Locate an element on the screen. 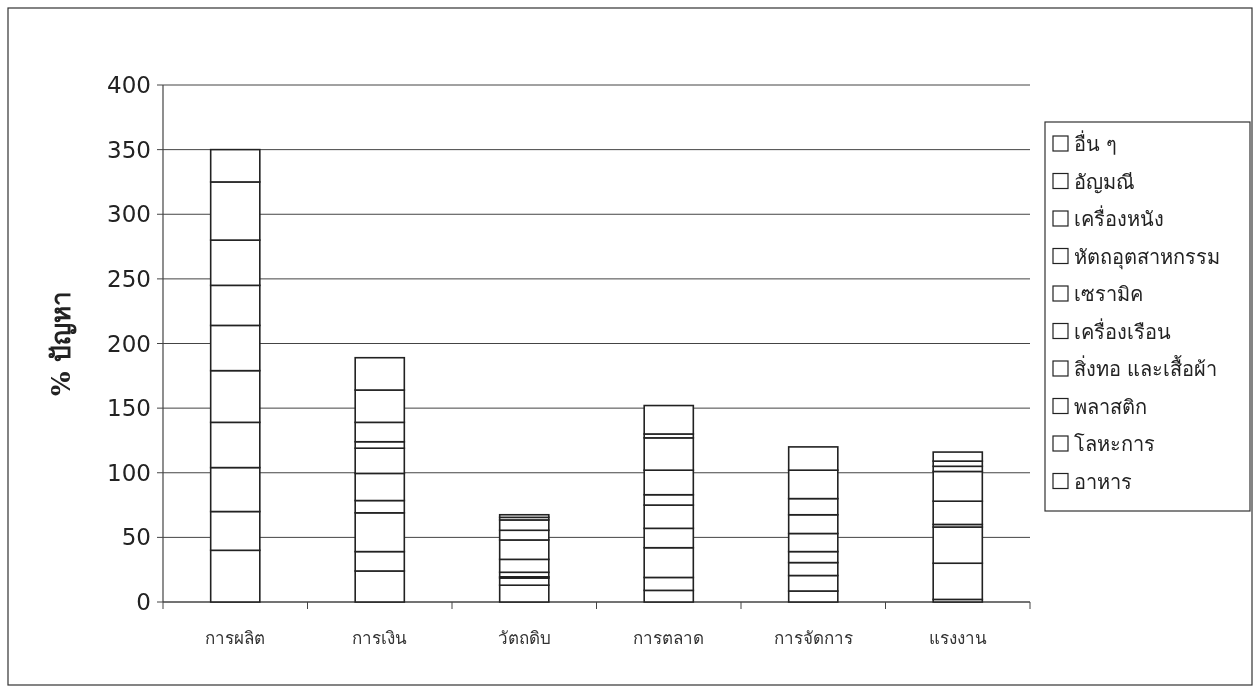 This screenshot has height=693, width=1260. x-tick-label: วัตถดิบ is located at coordinates (524, 638).